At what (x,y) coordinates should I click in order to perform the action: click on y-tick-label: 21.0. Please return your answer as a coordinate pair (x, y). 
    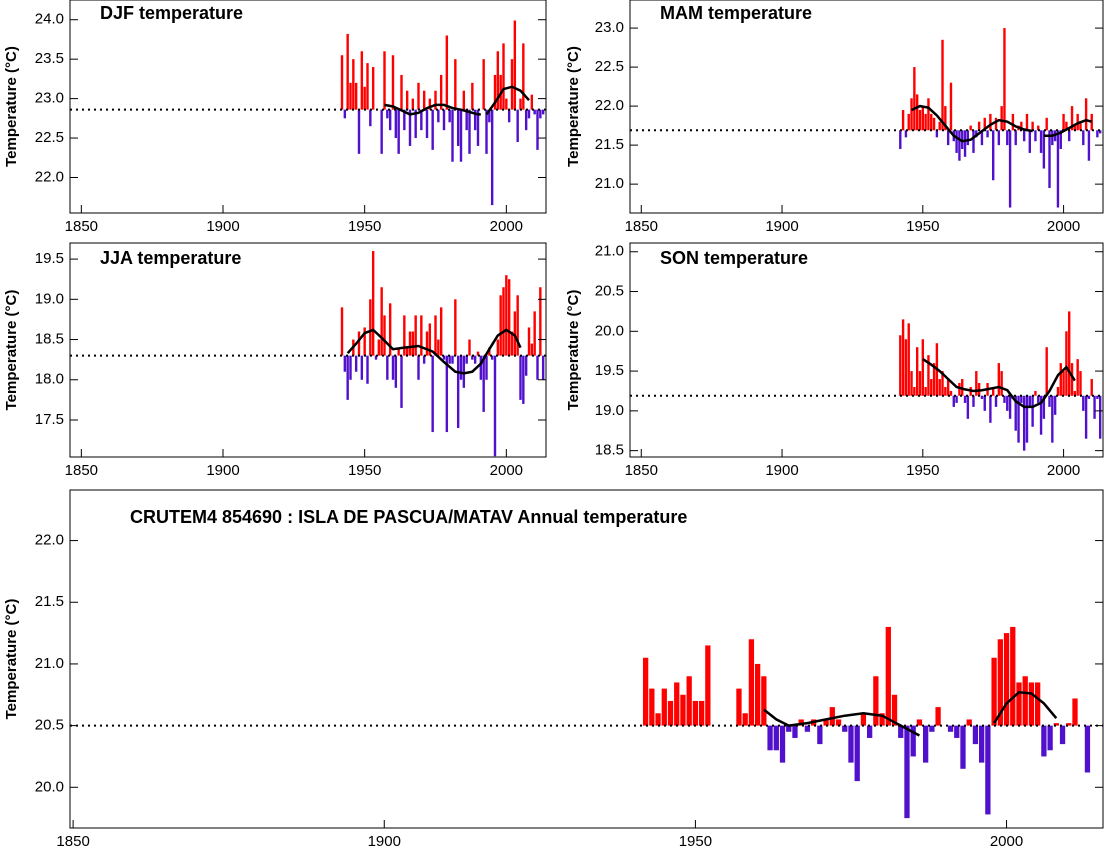
    Looking at the image, I should click on (49, 663).